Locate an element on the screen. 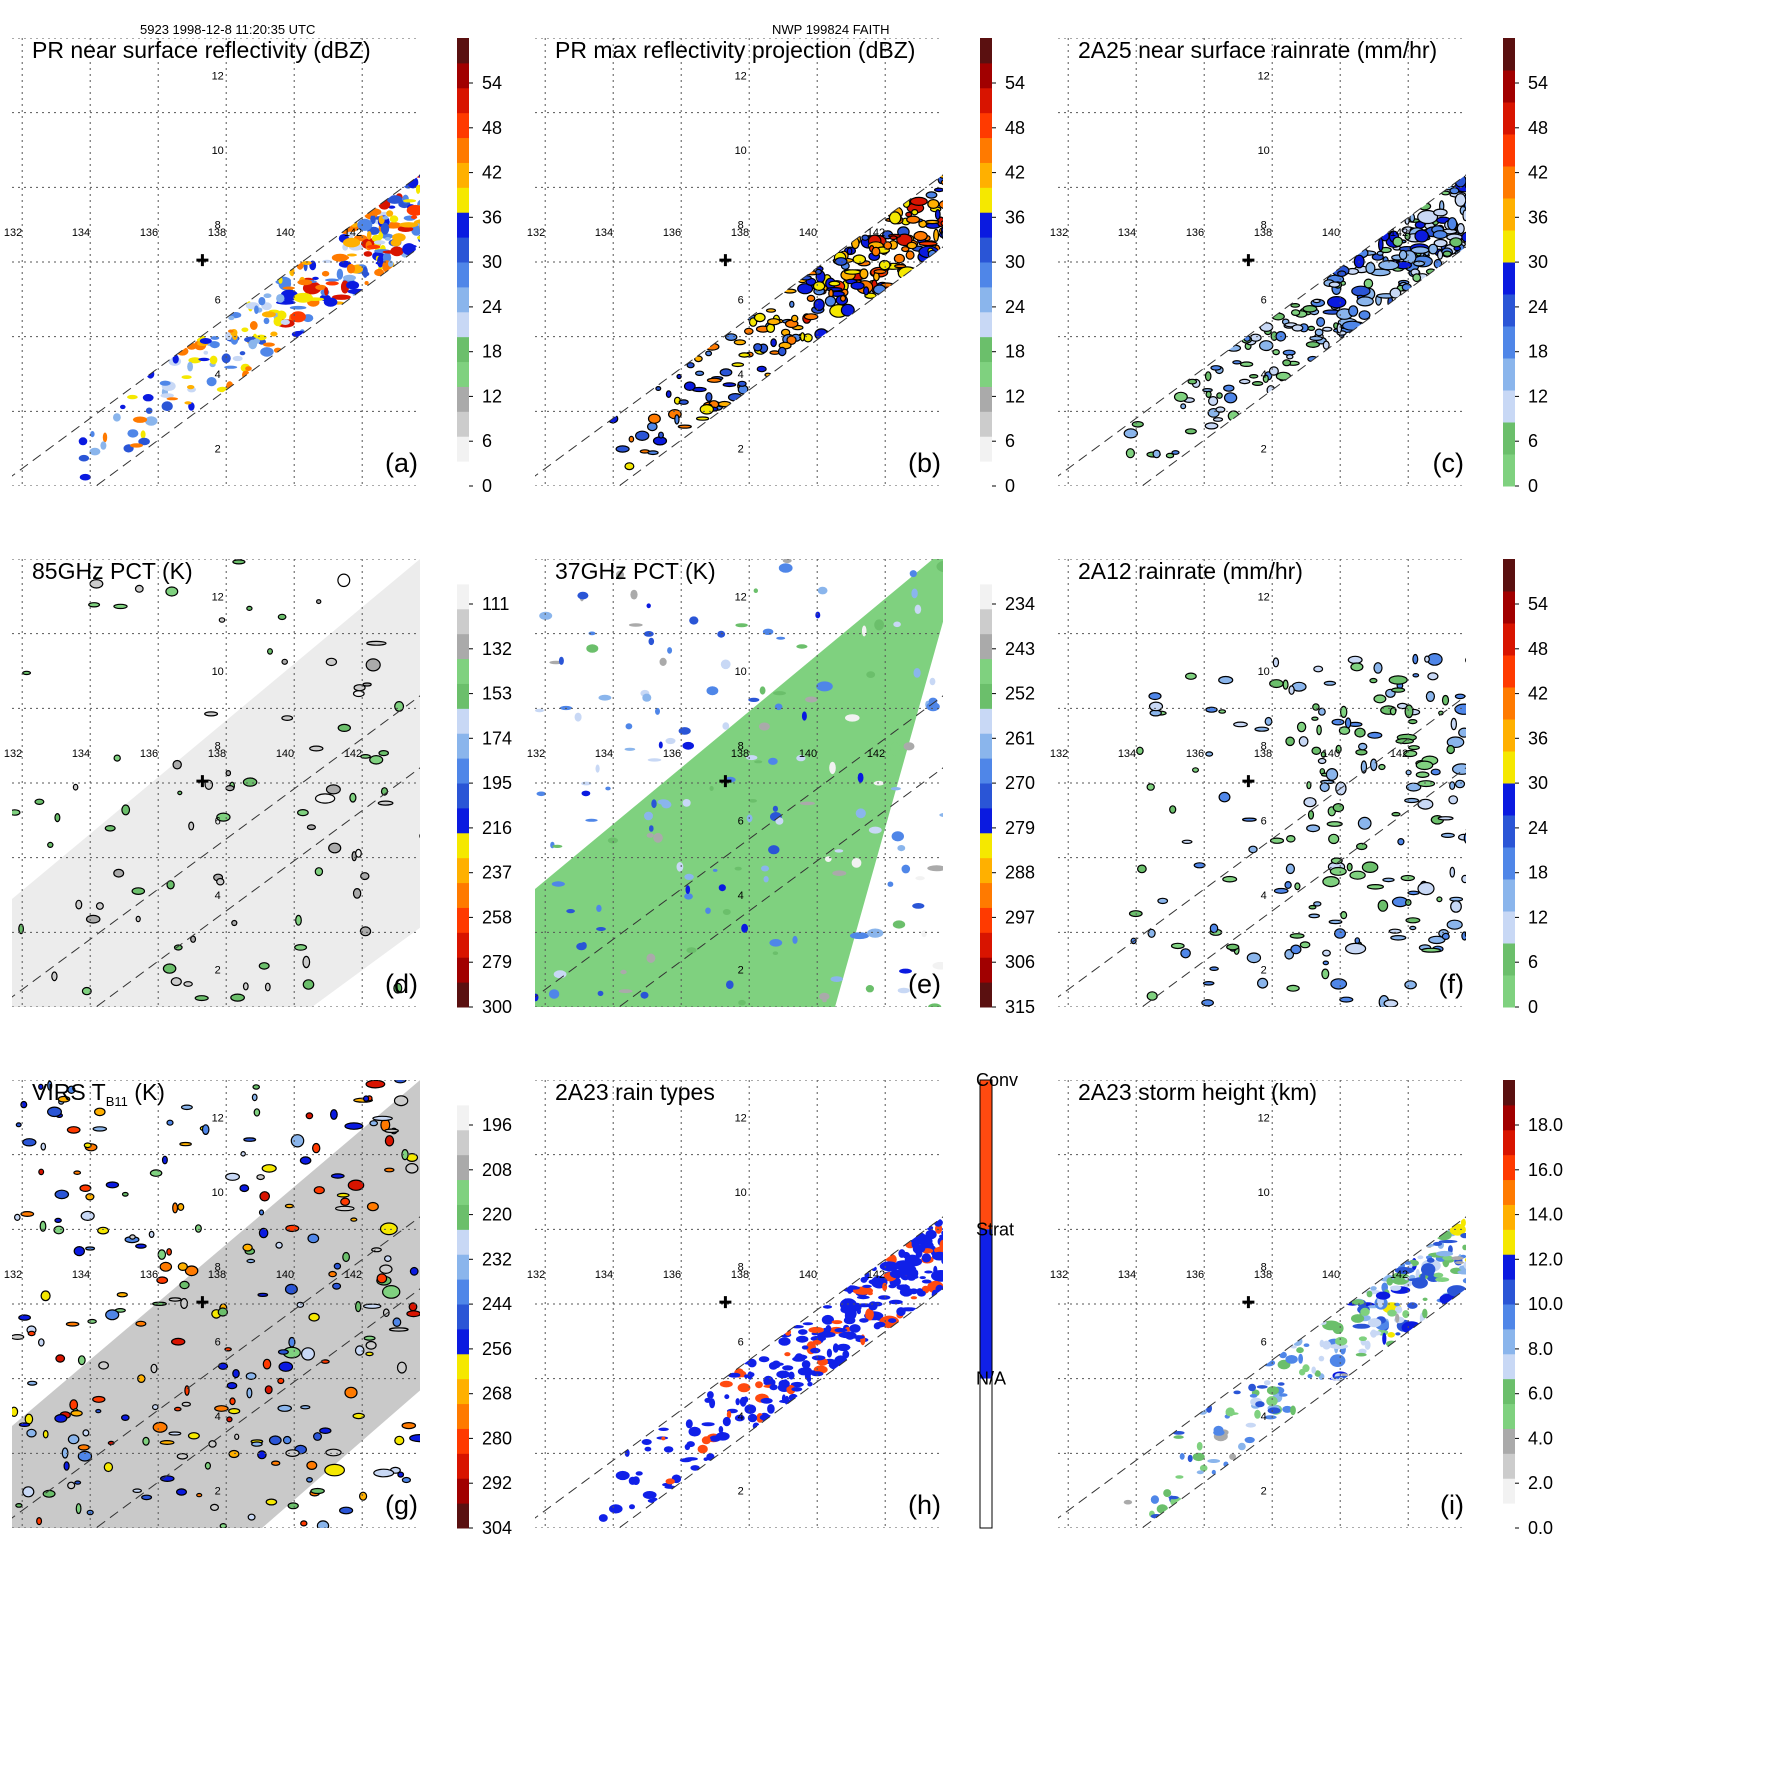 The height and width of the screenshot is (1771, 1771). lon-tick-label: 136 is located at coordinates (149, 233).